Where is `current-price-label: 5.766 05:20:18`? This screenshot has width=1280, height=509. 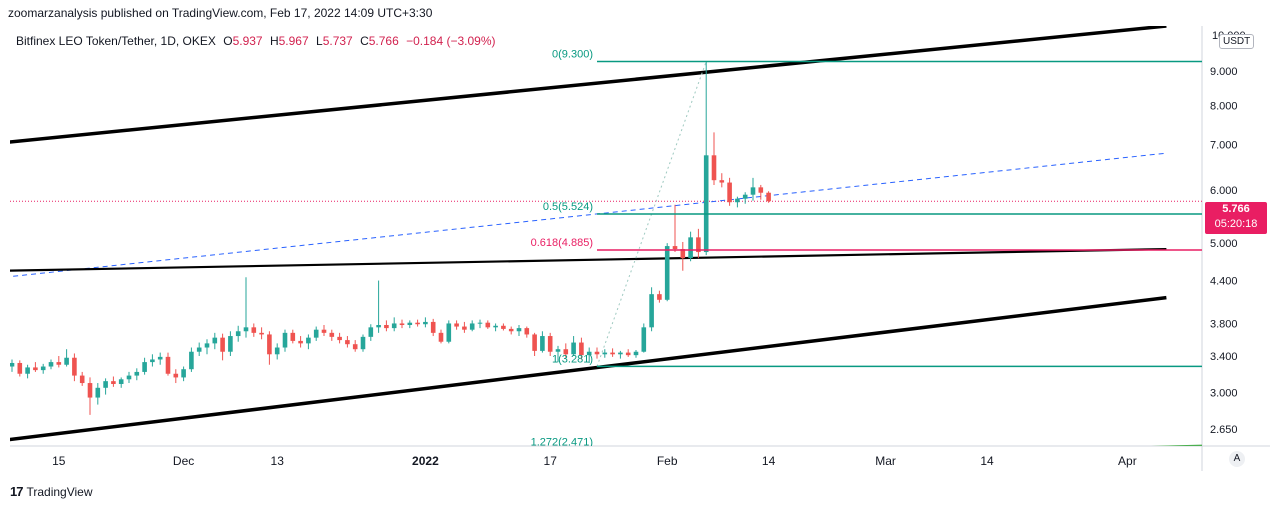 current-price-label: 5.766 05:20:18 is located at coordinates (1236, 218).